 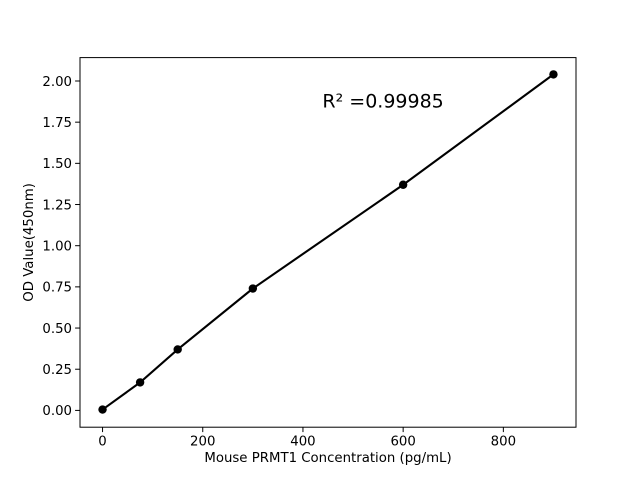 I want to click on y-axis-title: OD Value(450nm), so click(x=29, y=242).